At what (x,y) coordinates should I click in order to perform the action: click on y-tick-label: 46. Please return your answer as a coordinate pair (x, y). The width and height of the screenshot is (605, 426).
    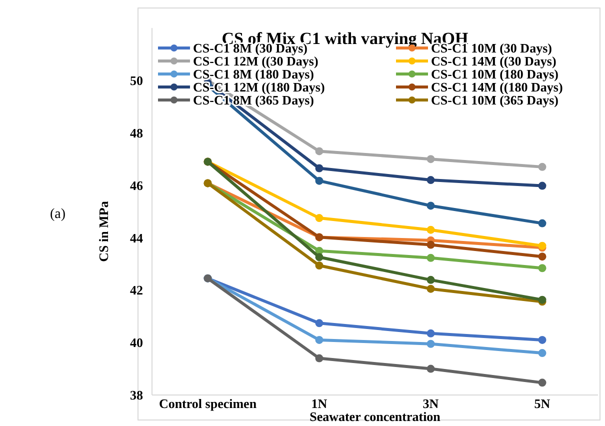
    Looking at the image, I should click on (137, 185).